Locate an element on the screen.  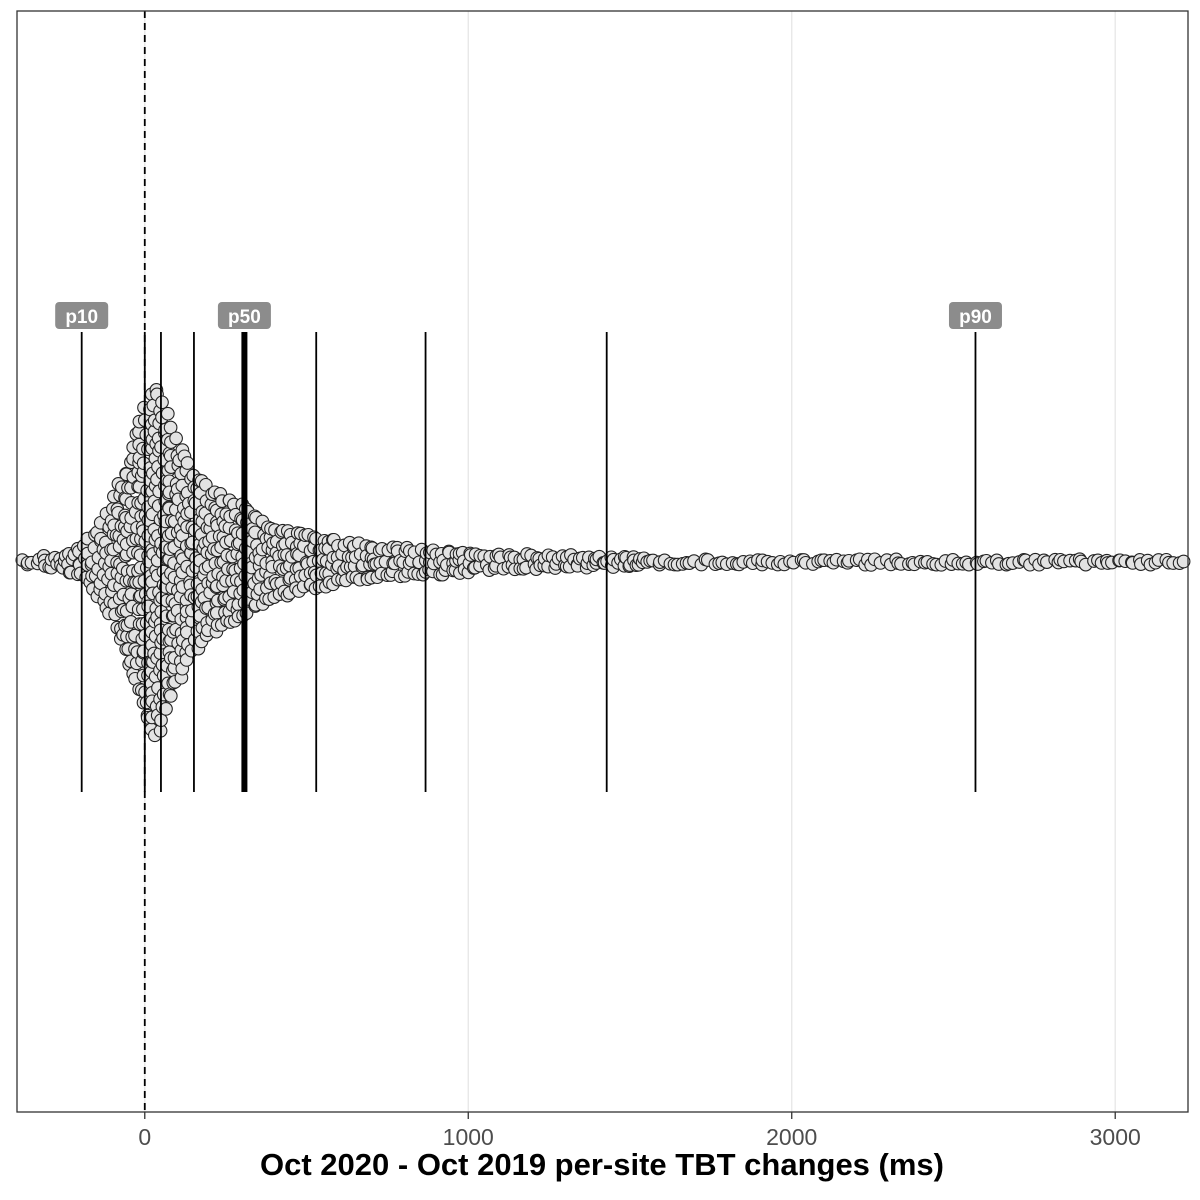
percentile-label-p10: p10 is located at coordinates (81, 317).